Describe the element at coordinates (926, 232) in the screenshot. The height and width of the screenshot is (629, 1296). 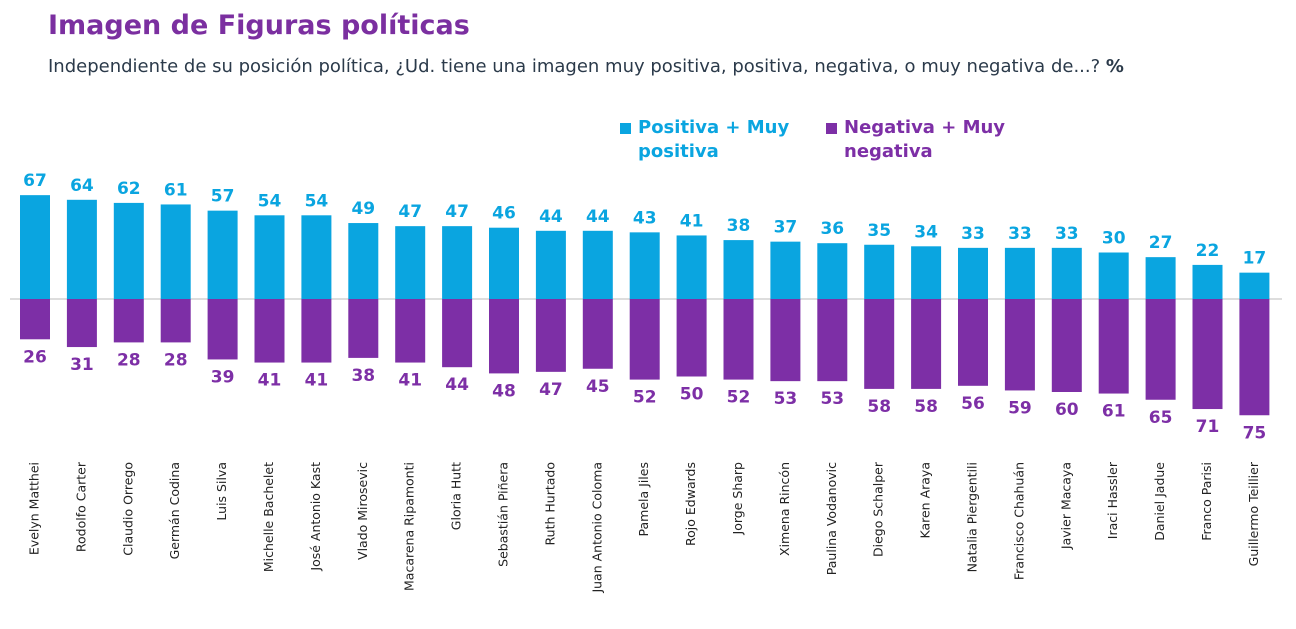
I see `value-label: 34` at that location.